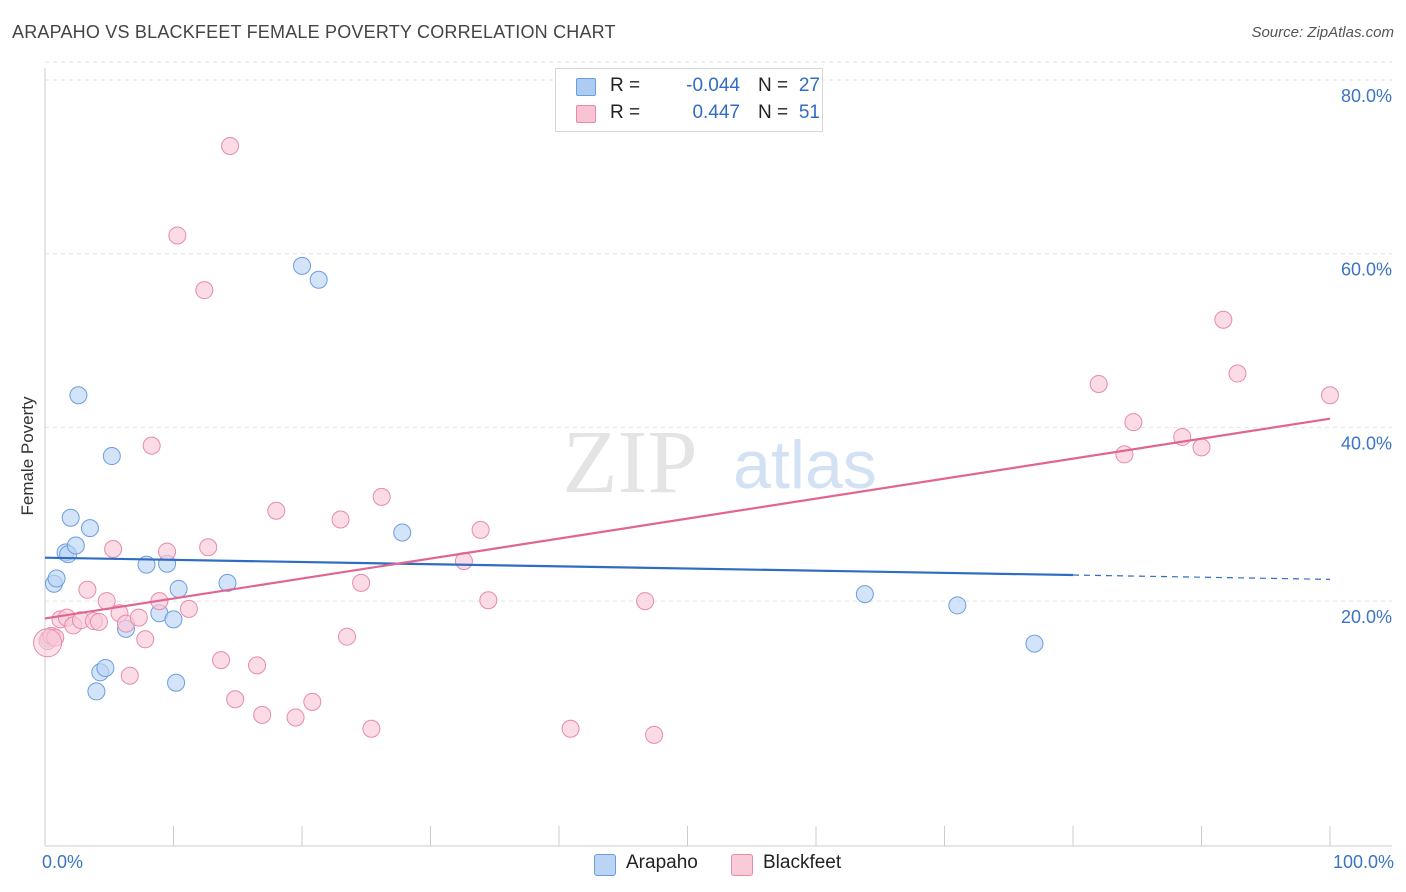  Describe the element at coordinates (1322, 32) in the screenshot. I see `source-label: Source: ZipAtlas.com` at that location.